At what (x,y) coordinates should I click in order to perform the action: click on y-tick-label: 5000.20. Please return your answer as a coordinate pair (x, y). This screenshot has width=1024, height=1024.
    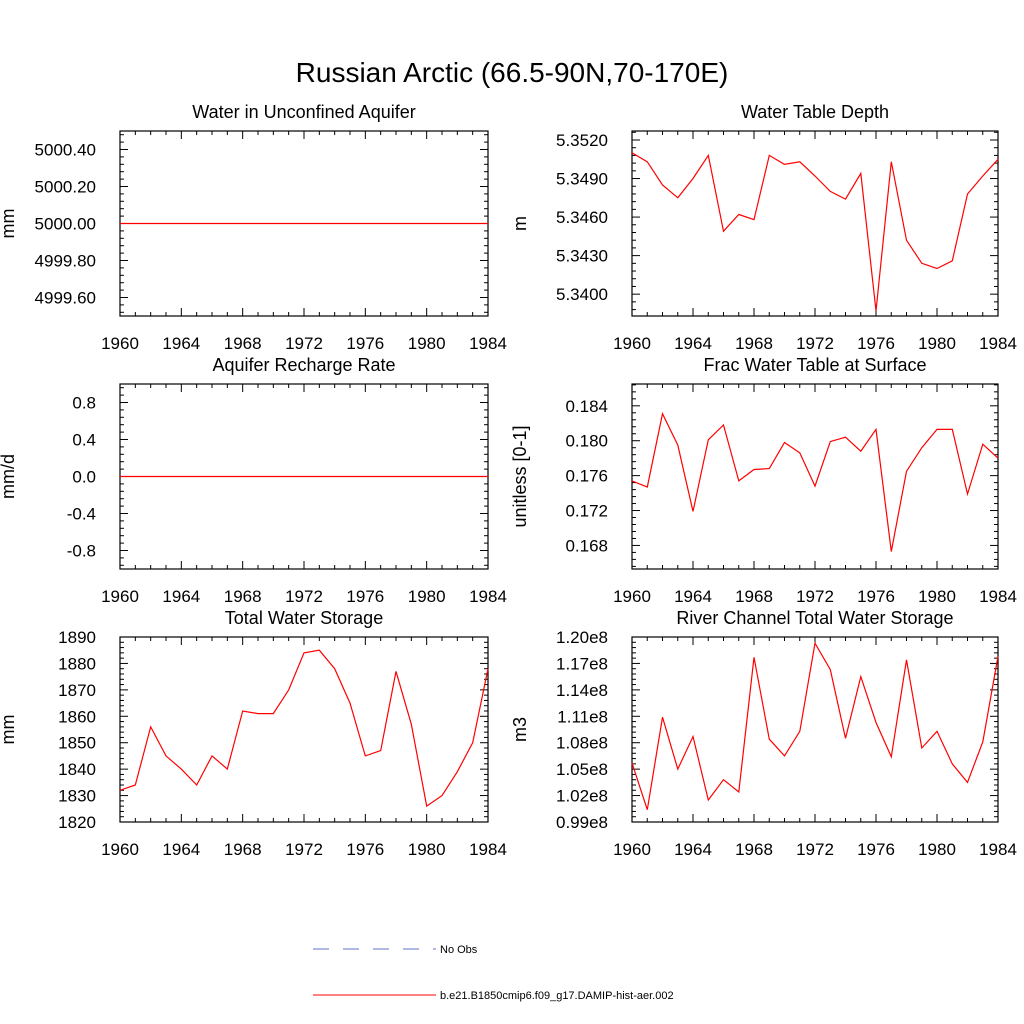
    Looking at the image, I should click on (65, 187).